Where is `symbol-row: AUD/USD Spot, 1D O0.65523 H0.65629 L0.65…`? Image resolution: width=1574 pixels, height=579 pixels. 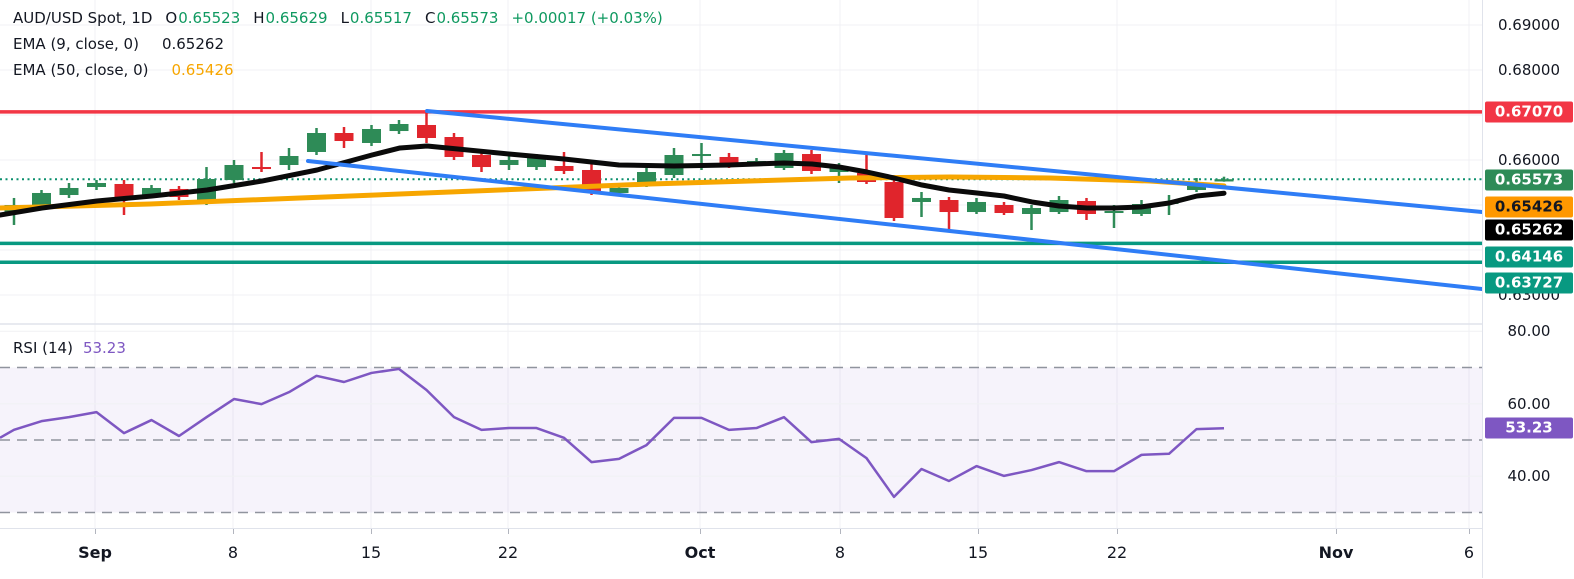
symbol-row: AUD/USD Spot, 1D O0.65523 H0.65629 L0.65… is located at coordinates (338, 18).